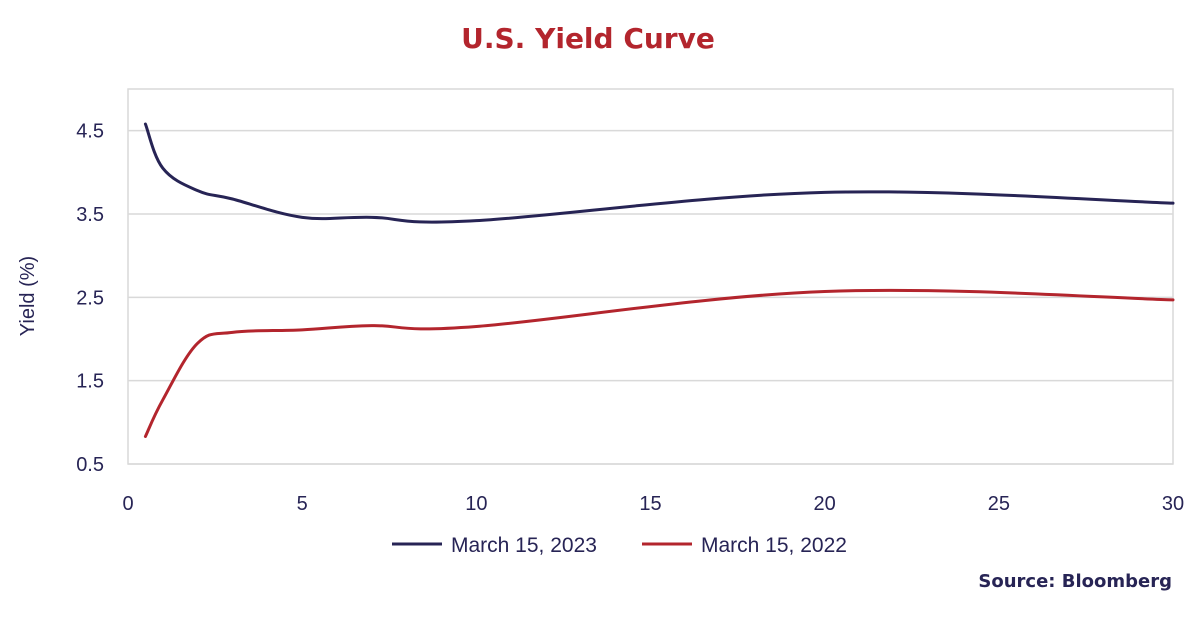 The image size is (1200, 622). What do you see at coordinates (1173, 504) in the screenshot?
I see `x-tick-label: 30` at bounding box center [1173, 504].